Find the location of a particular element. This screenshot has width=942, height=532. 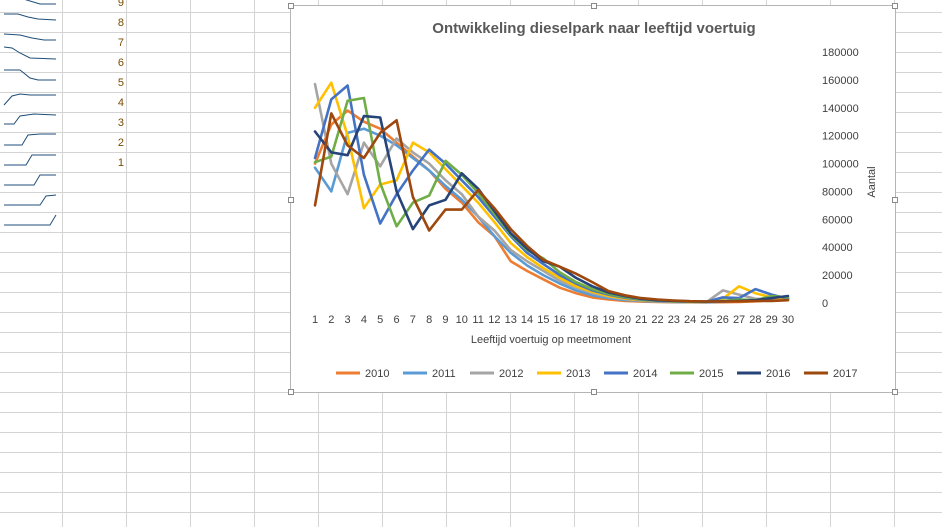

x-tick-label: 4 is located at coordinates (364, 320).